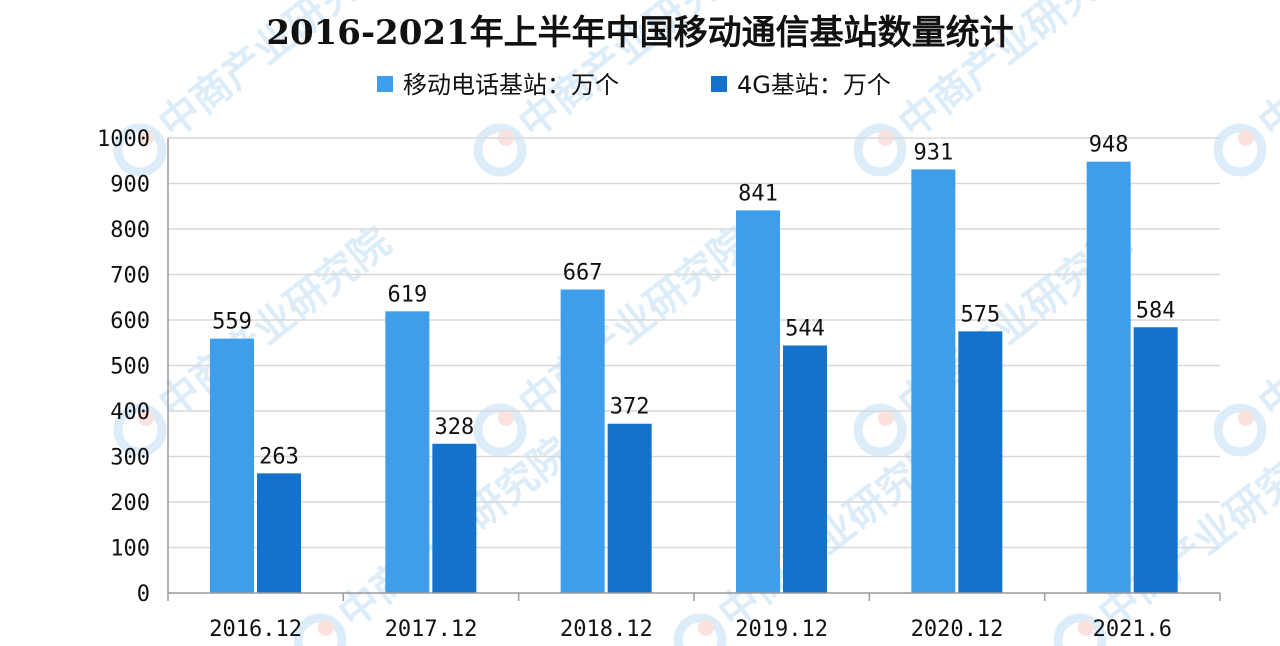 This screenshot has width=1280, height=646. What do you see at coordinates (431, 629) in the screenshot?
I see `x-tick-label: 2017.12` at bounding box center [431, 629].